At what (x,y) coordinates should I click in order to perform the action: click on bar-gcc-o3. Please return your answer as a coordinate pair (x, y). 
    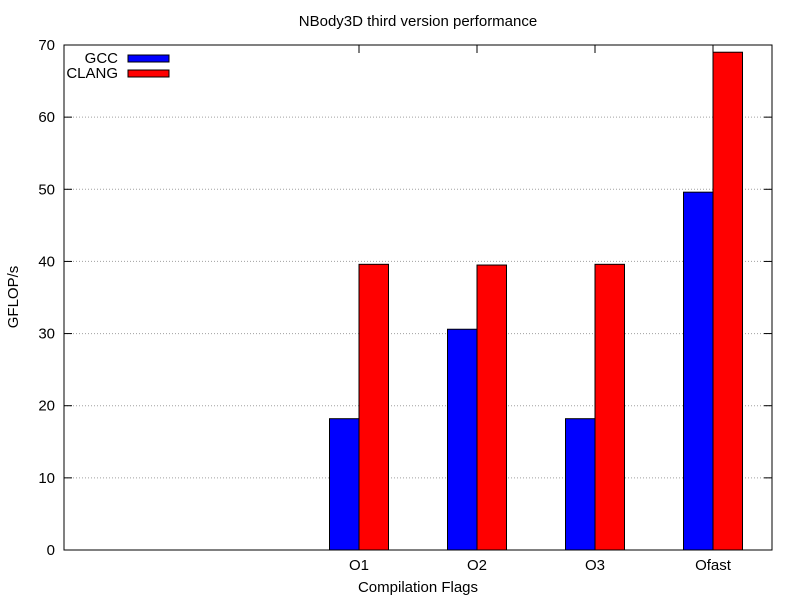
    Looking at the image, I should click on (580, 484).